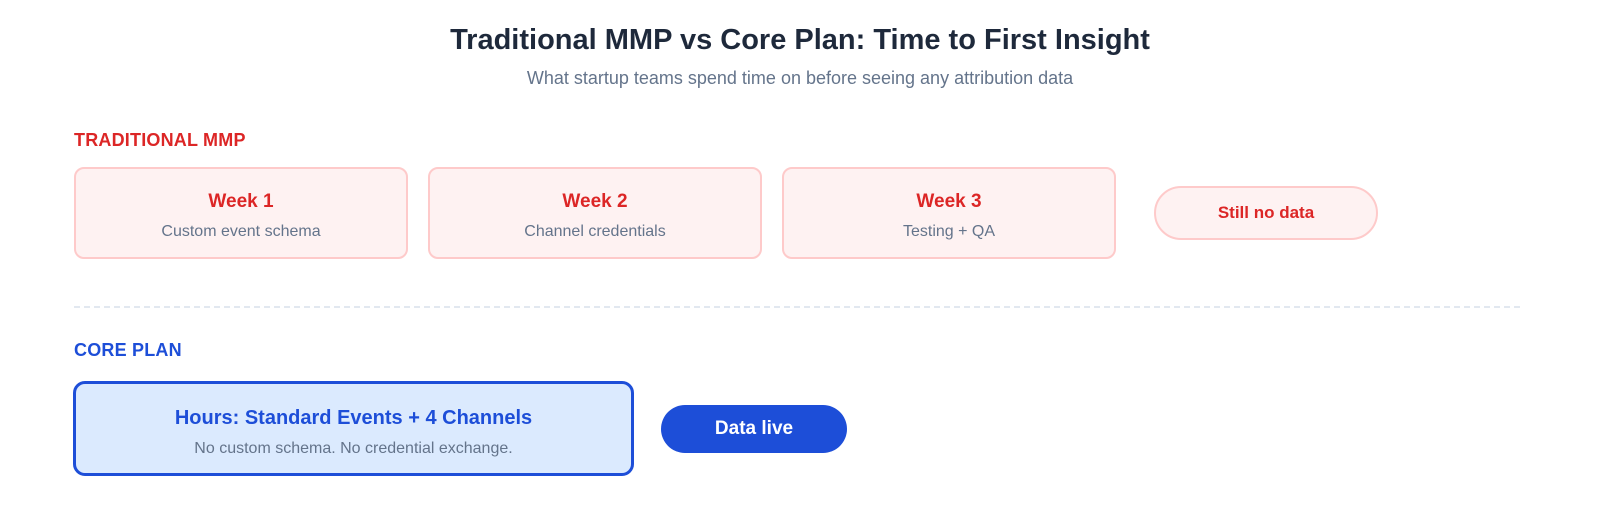 This screenshot has height=521, width=1600. I want to click on step-title: Week 1, so click(241, 201).